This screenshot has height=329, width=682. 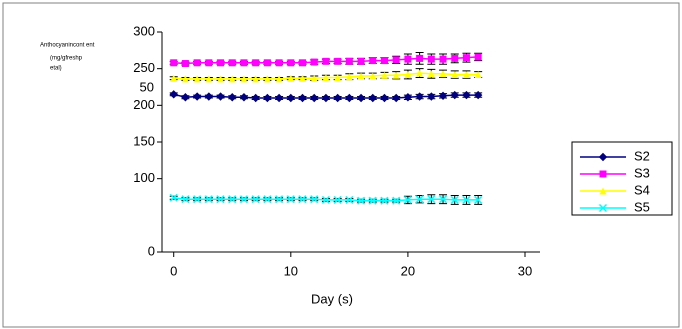 I want to click on x-tick-label: 30, so click(x=525, y=270).